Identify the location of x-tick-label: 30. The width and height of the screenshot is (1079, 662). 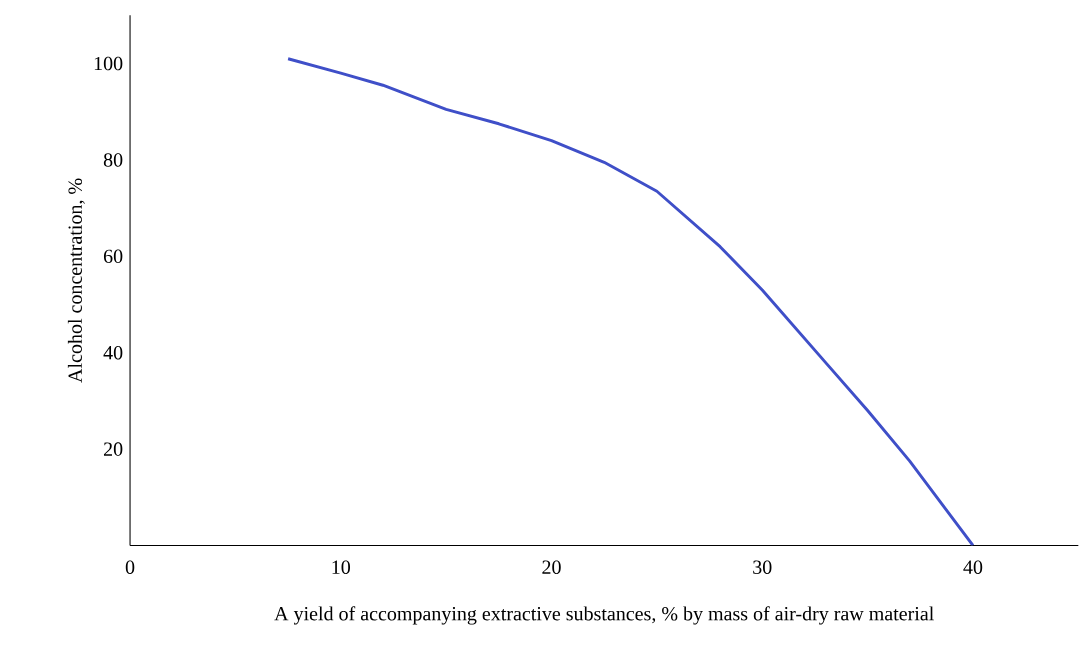
(762, 567).